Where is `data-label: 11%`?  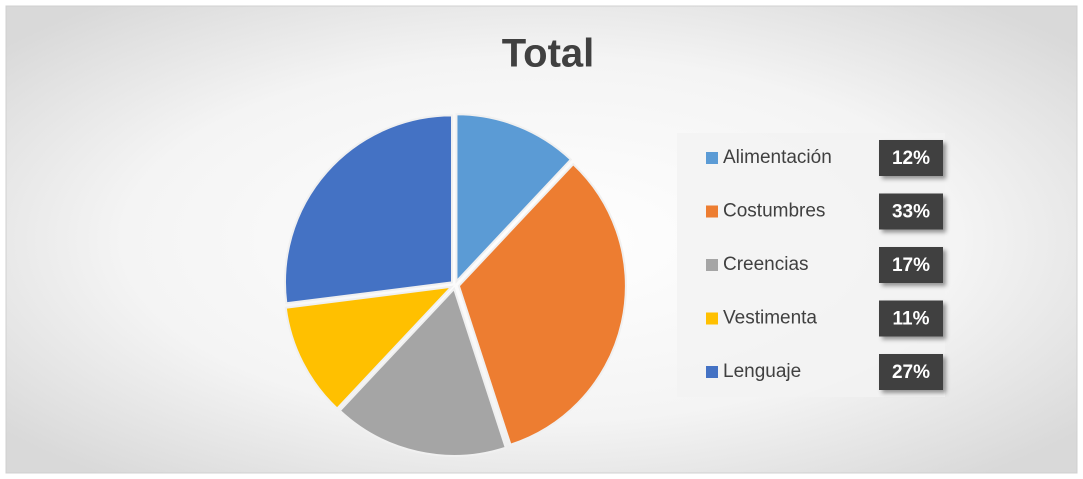
data-label: 11% is located at coordinates (911, 319).